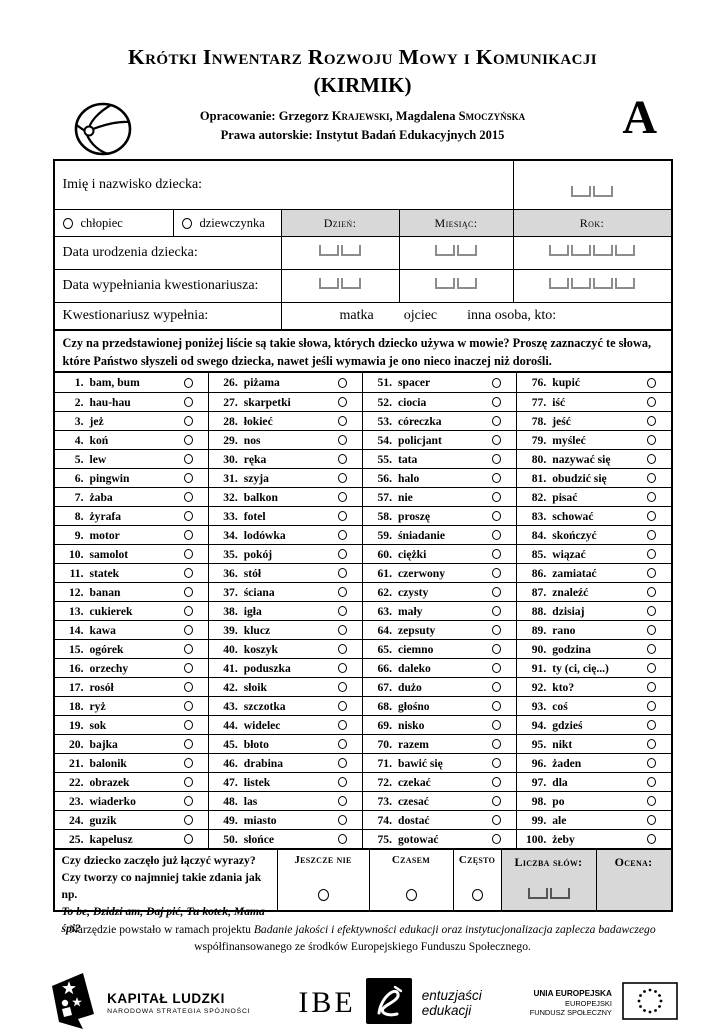 Image resolution: width=725 pixels, height=1036 pixels. I want to click on fill-day-boxes, so click(340, 286).